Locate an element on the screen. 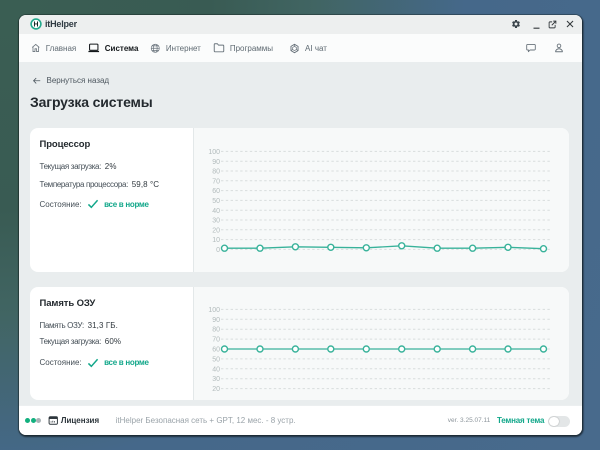 This screenshot has height=450, width=600. svg-text: H is located at coordinates (36, 24).